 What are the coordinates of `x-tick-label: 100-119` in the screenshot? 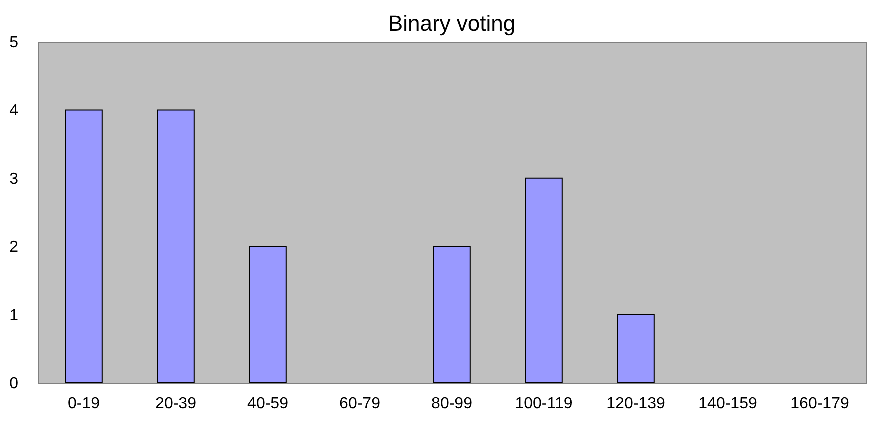 It's located at (544, 404).